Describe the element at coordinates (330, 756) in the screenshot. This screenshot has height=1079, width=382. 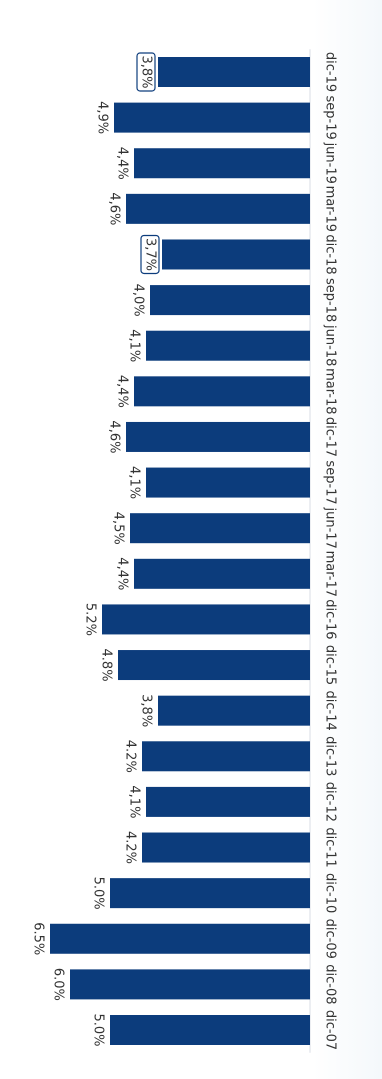
I see `tick-label-dic-13: dic-13` at that location.